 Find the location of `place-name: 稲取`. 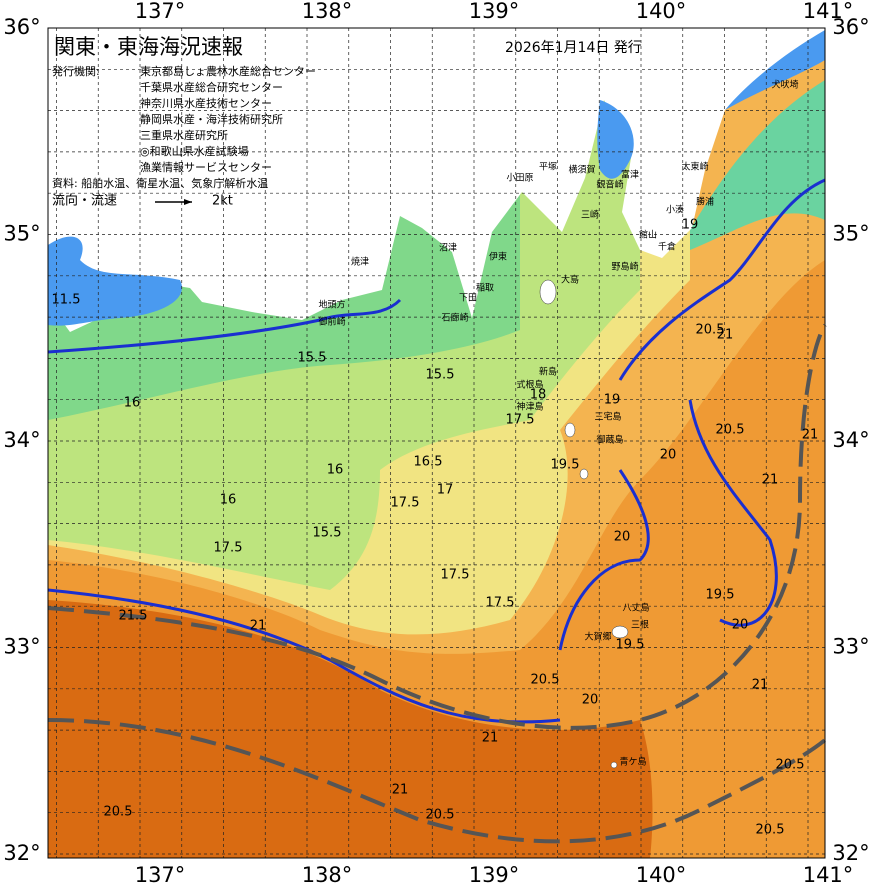

place-name: 稲取 is located at coordinates (485, 288).